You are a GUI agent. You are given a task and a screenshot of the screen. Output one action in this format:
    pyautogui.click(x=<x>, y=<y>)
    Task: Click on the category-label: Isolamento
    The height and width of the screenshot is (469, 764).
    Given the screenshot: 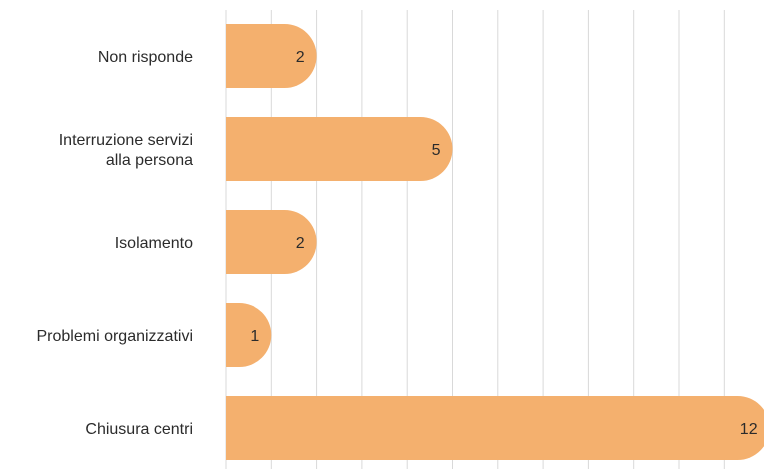 What is the action you would take?
    pyautogui.click(x=154, y=243)
    